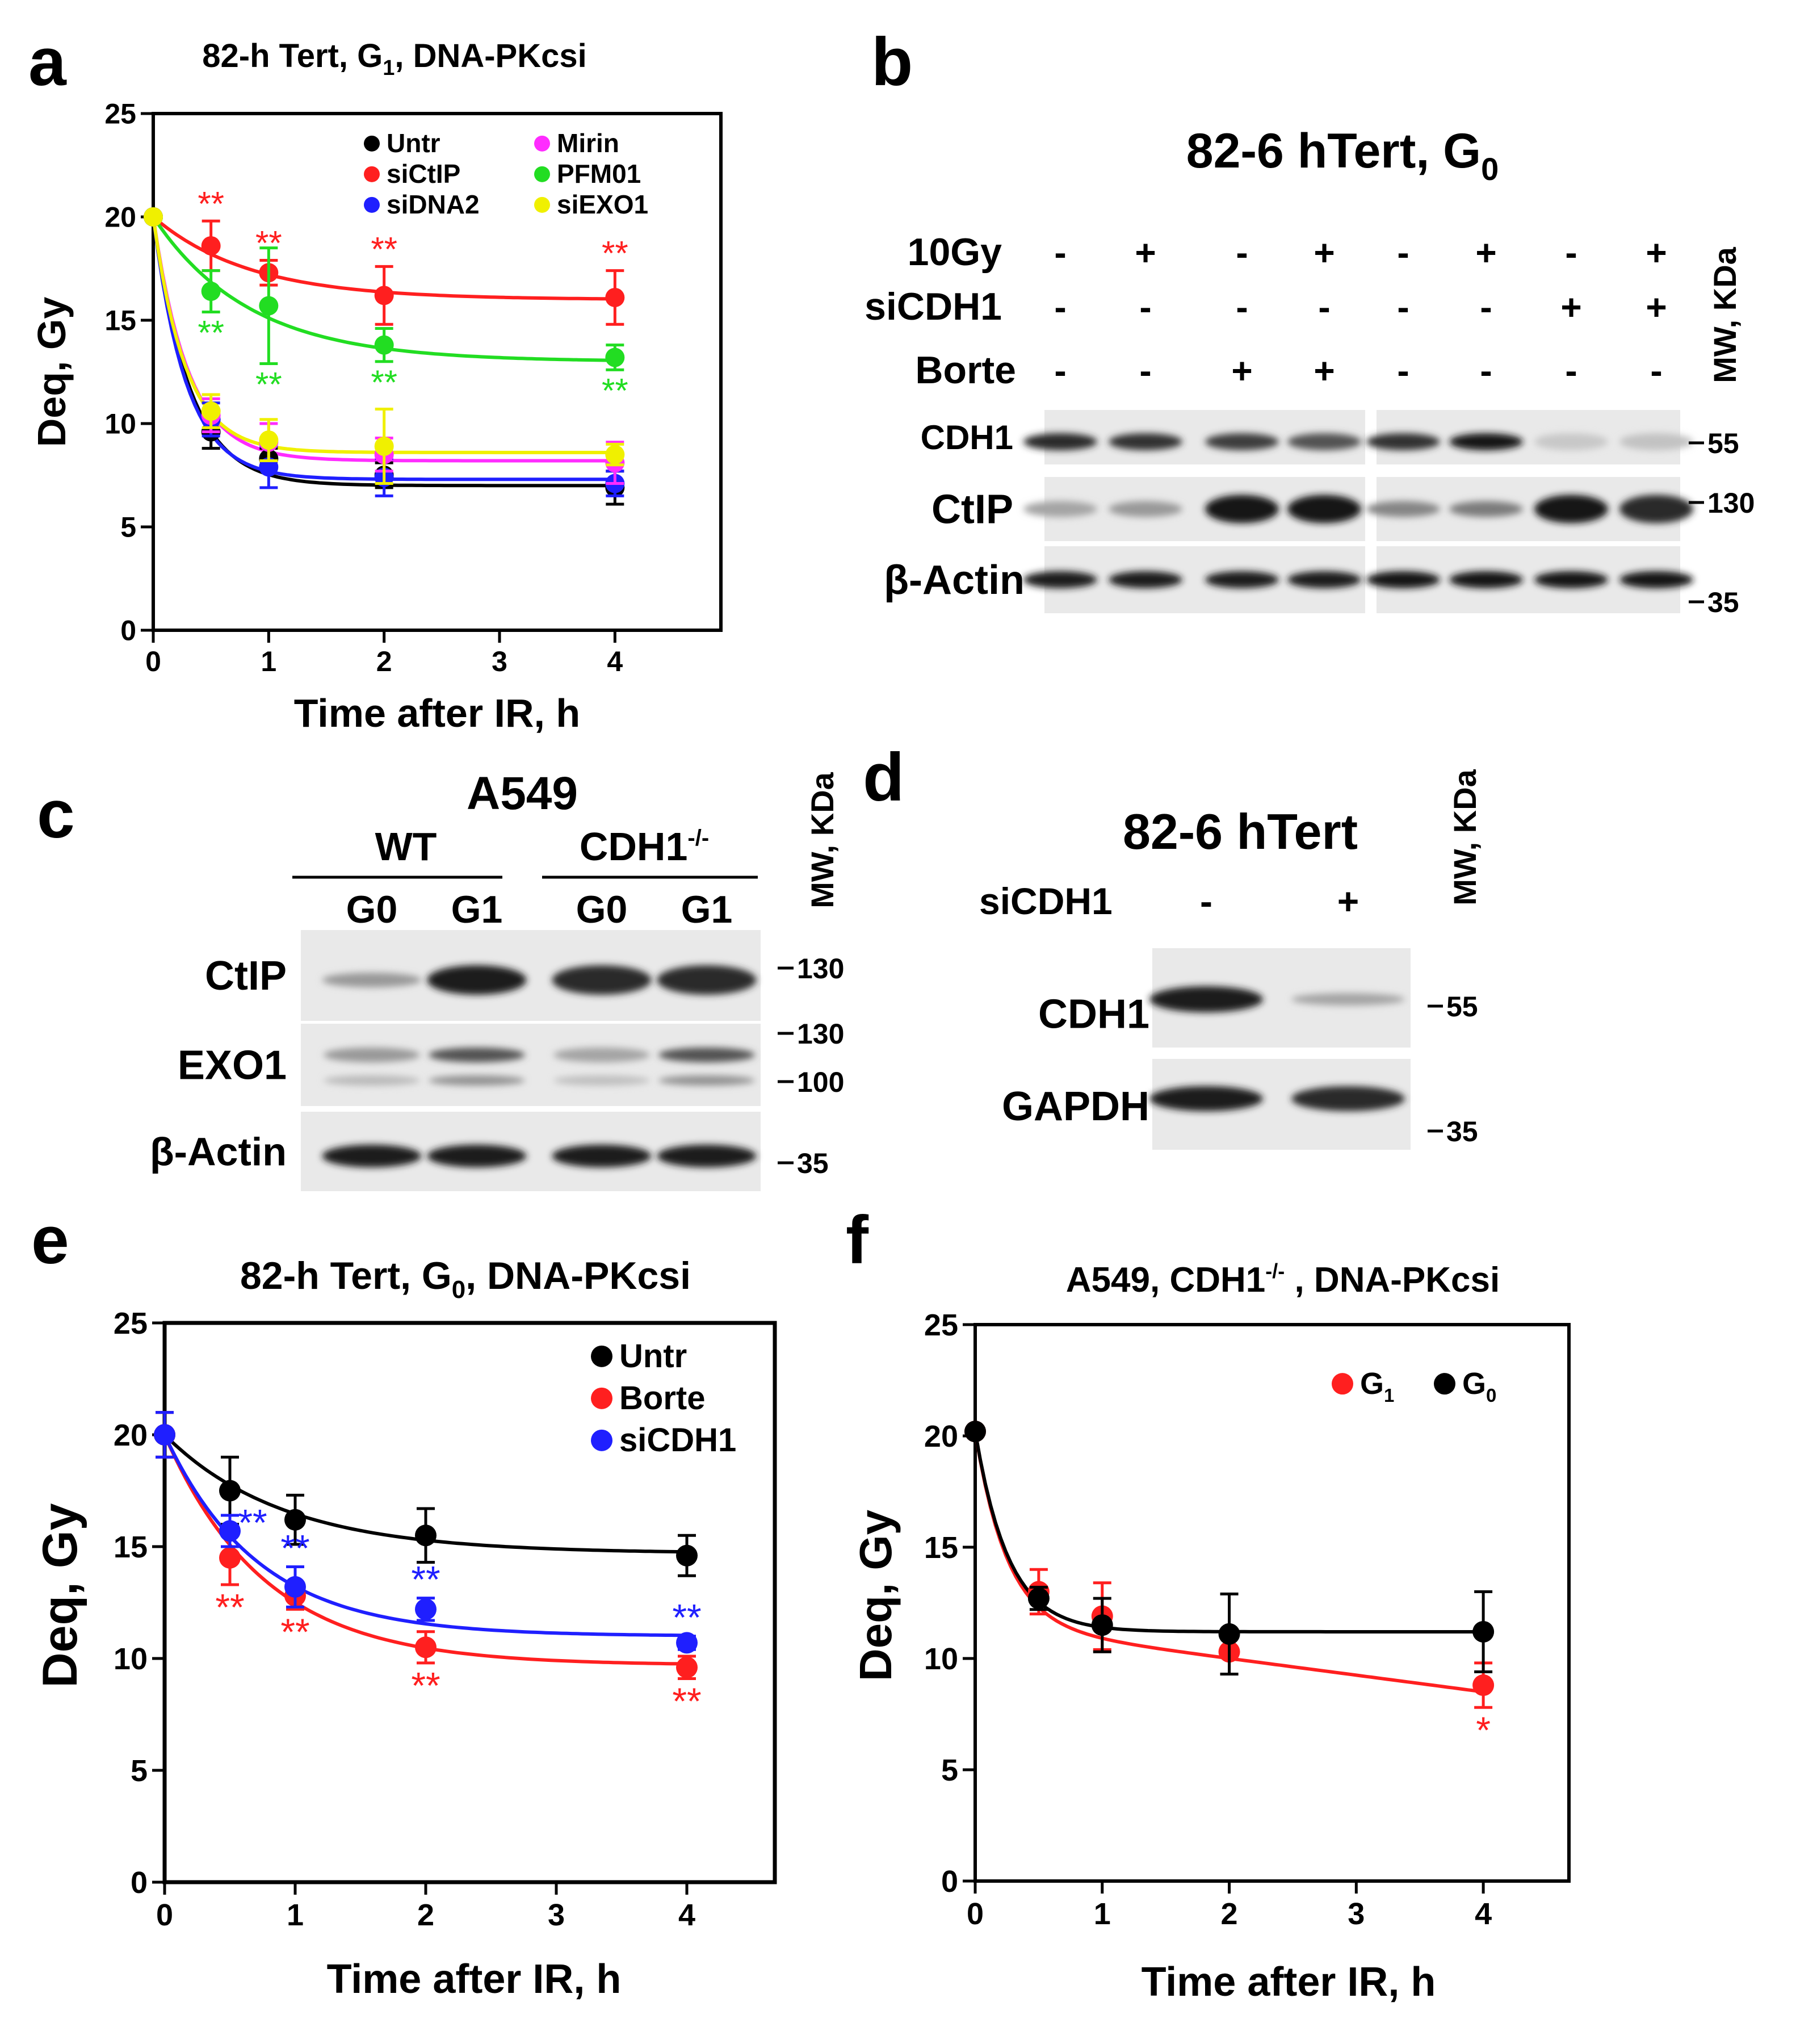 This screenshot has width=1796, height=2044. I want to click on panel-letter-e: e, so click(50, 1240).